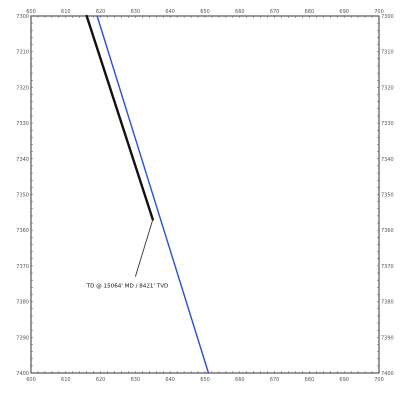  What do you see at coordinates (387, 160) in the screenshot?
I see `y-tick-label-right: 7340` at bounding box center [387, 160].